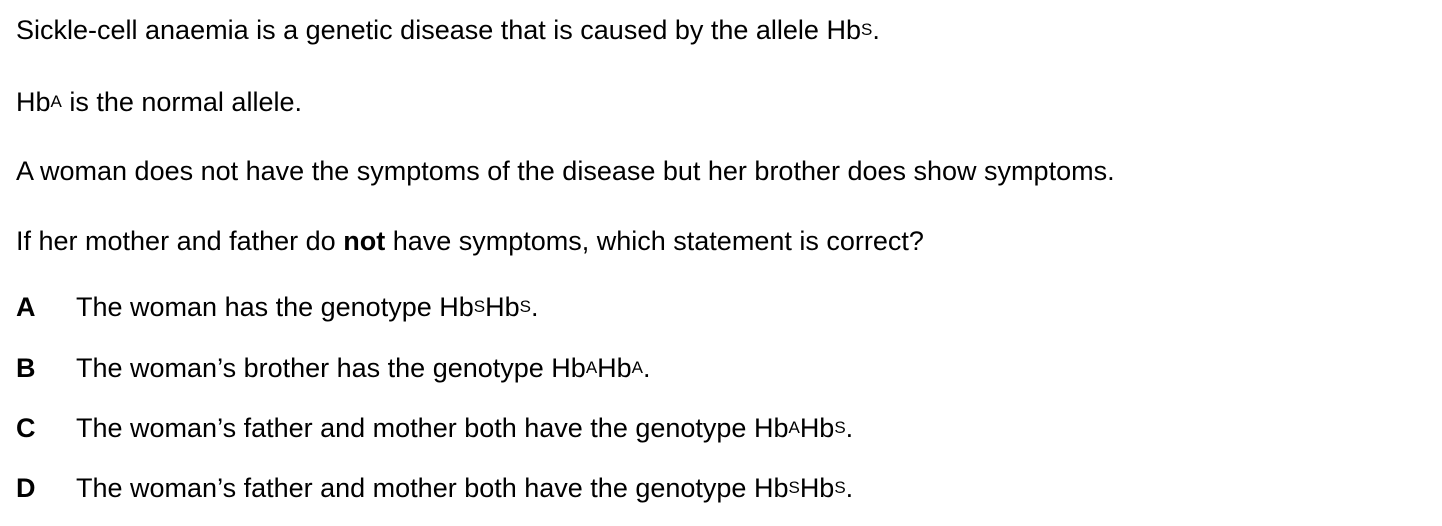 The width and height of the screenshot is (1442, 526). I want to click on option-b-sup2: A, so click(637, 367).